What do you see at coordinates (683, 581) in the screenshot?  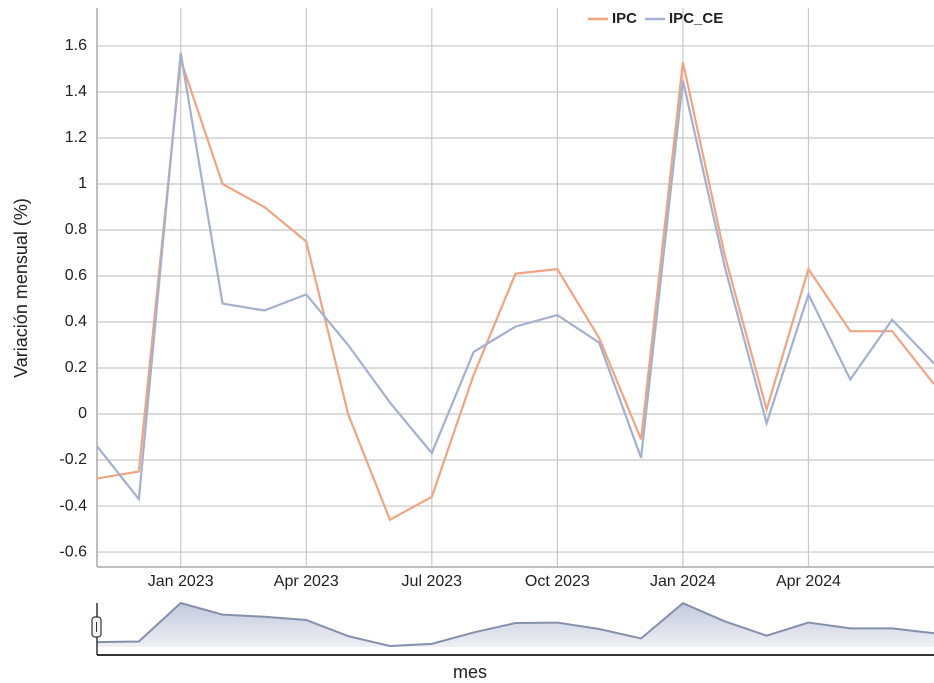 I see `x-tick-label: Jan 2024` at bounding box center [683, 581].